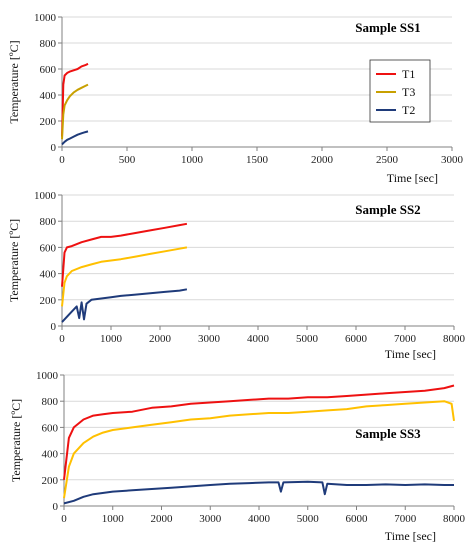 This screenshot has width=474, height=550. What do you see at coordinates (408, 92) in the screenshot?
I see `legend-label-t3: T3` at bounding box center [408, 92].